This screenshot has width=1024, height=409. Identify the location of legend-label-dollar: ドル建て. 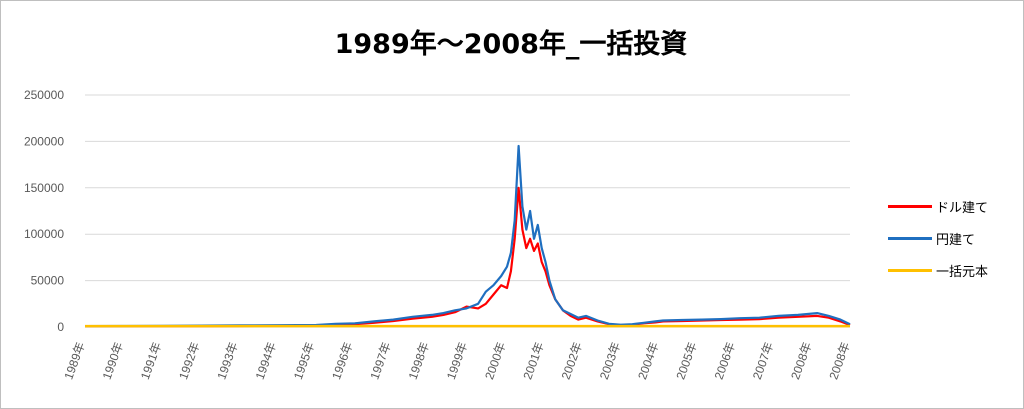
(962, 208).